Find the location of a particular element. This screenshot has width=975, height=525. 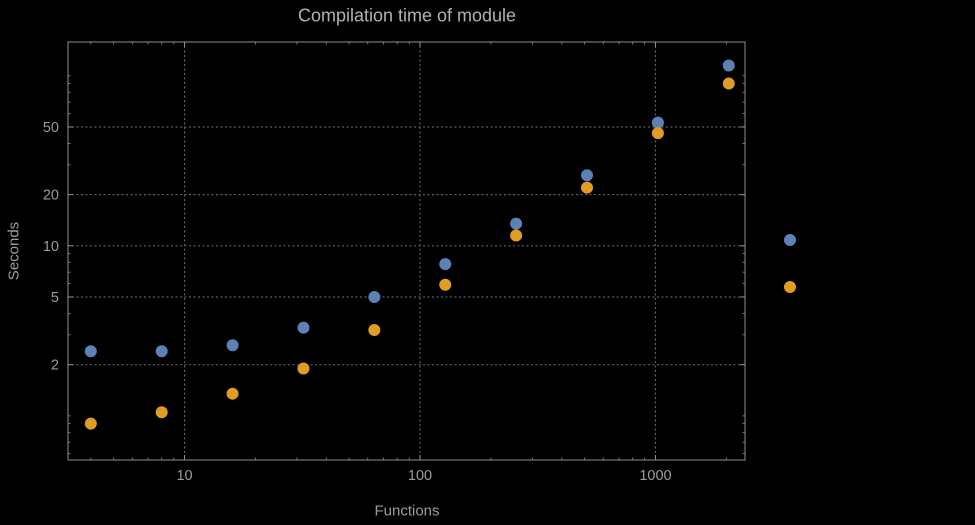

x-tick-label: 10 is located at coordinates (184, 476).